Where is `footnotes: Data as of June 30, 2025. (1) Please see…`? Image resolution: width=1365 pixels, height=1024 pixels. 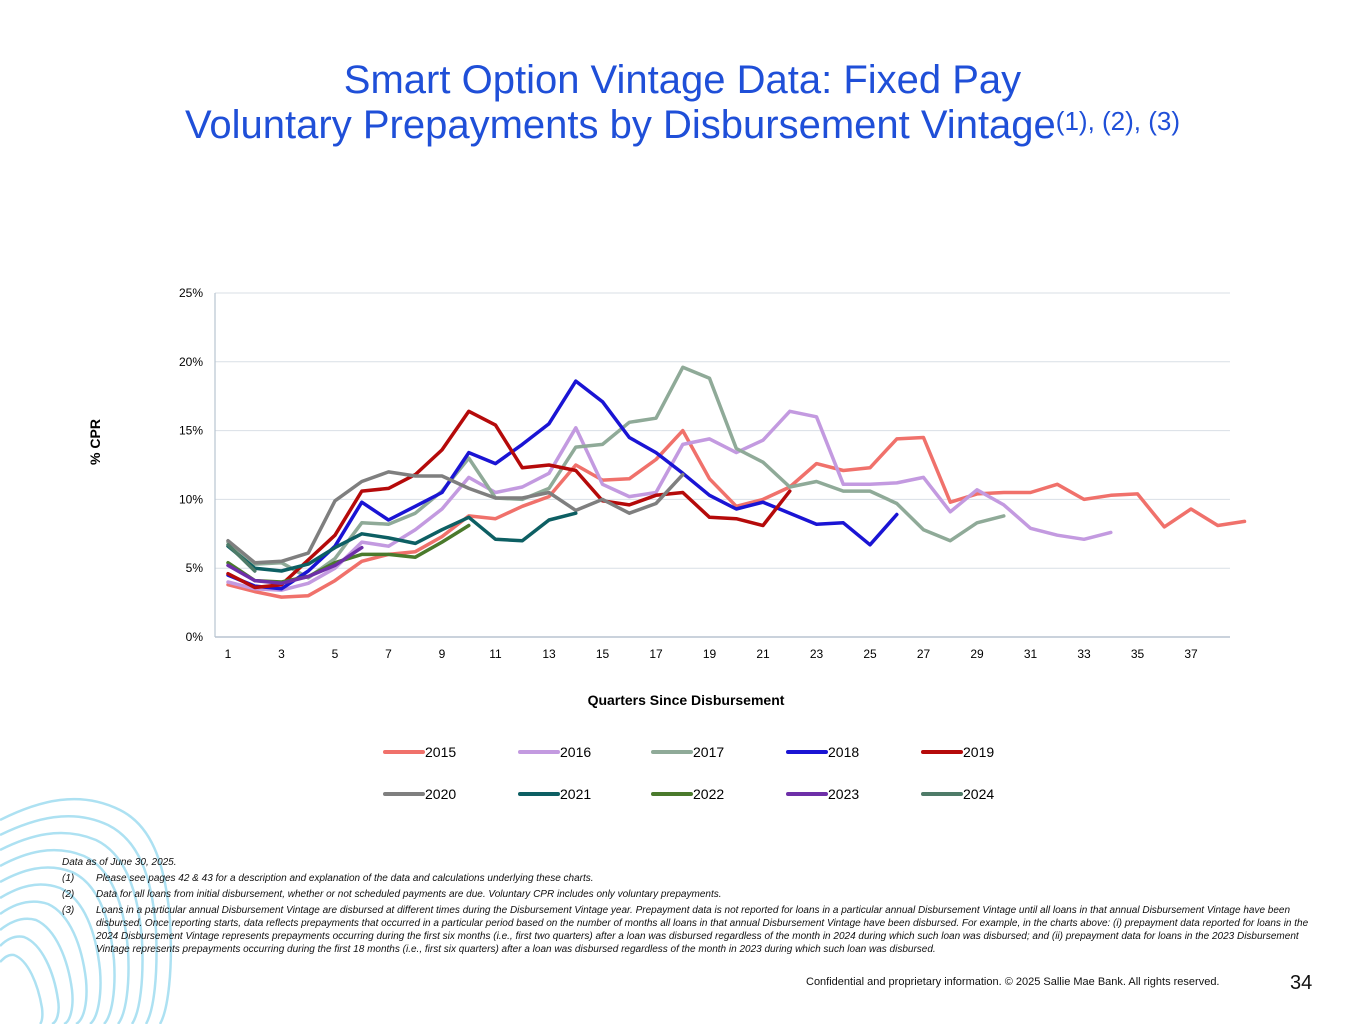 footnotes: Data as of June 30, 2025. (1) Please see… is located at coordinates (687, 906).